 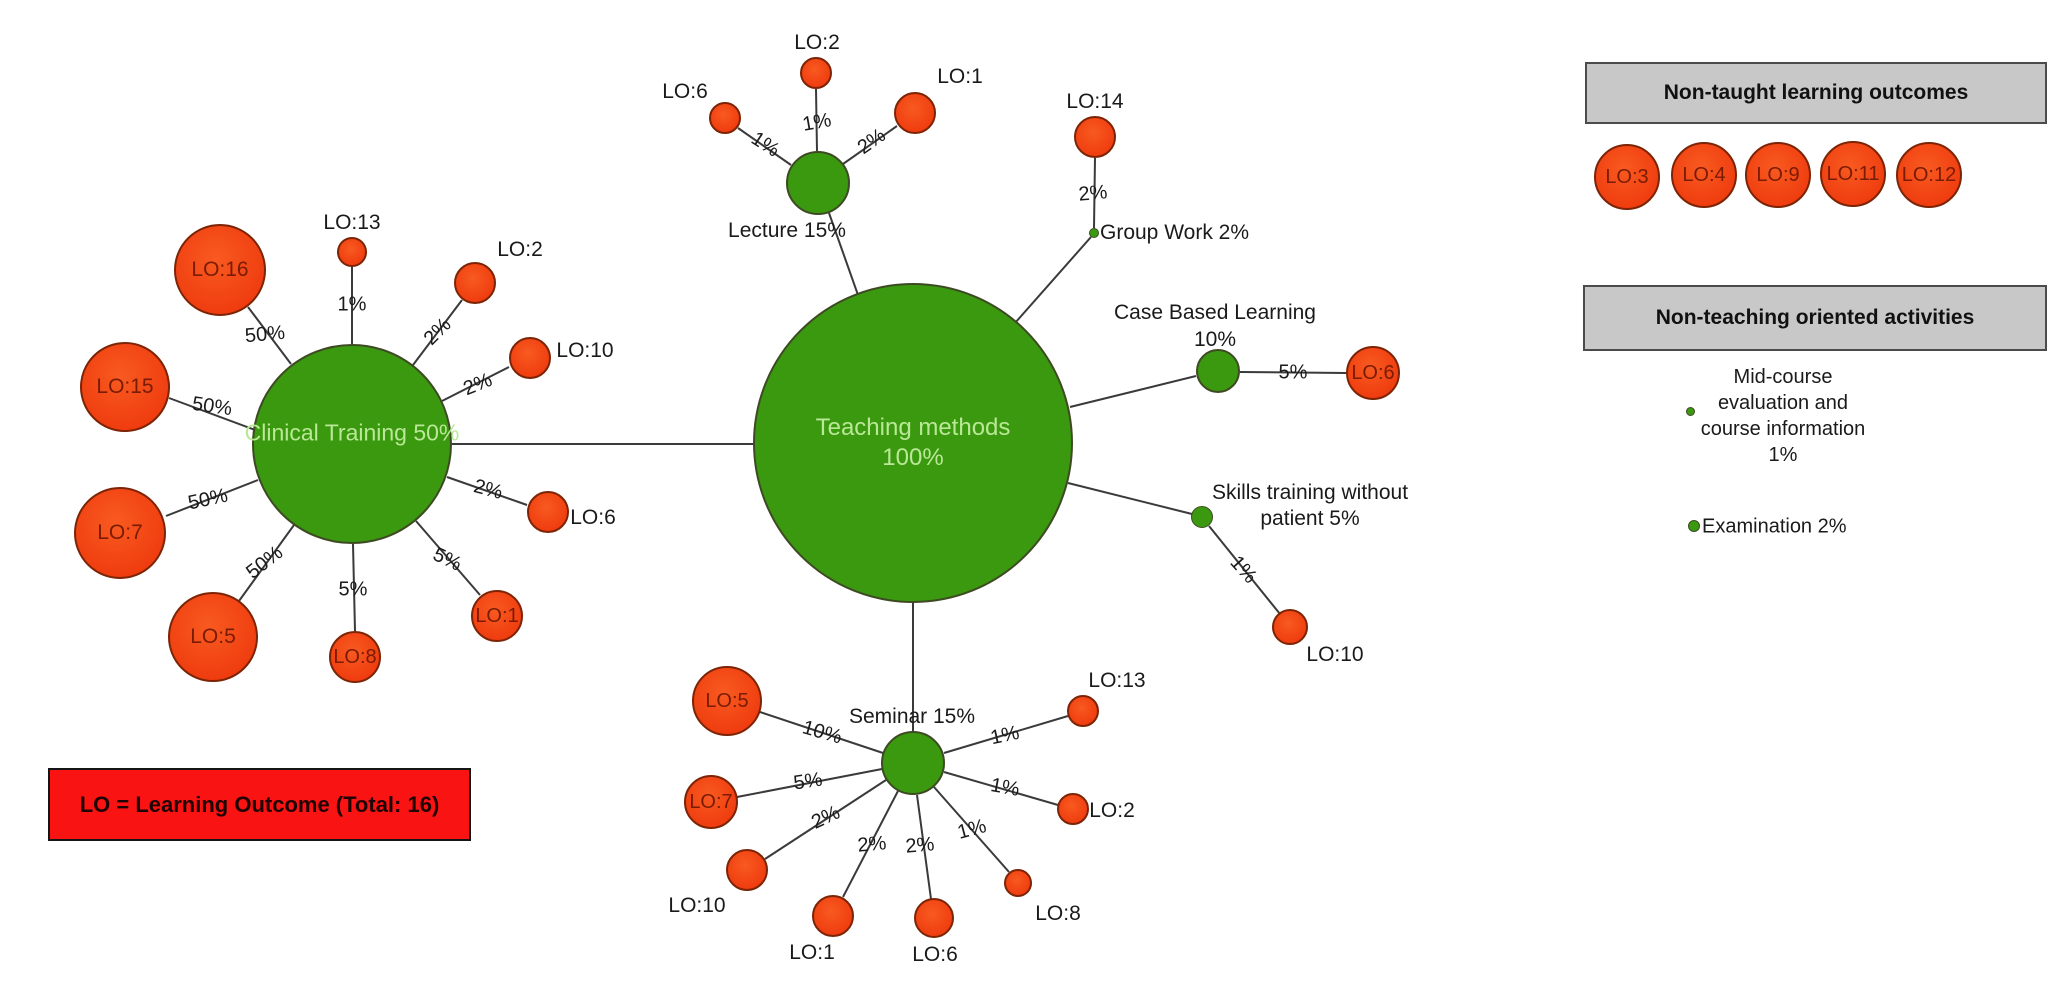 I want to click on node-group-work-lo14, so click(x=1095, y=137).